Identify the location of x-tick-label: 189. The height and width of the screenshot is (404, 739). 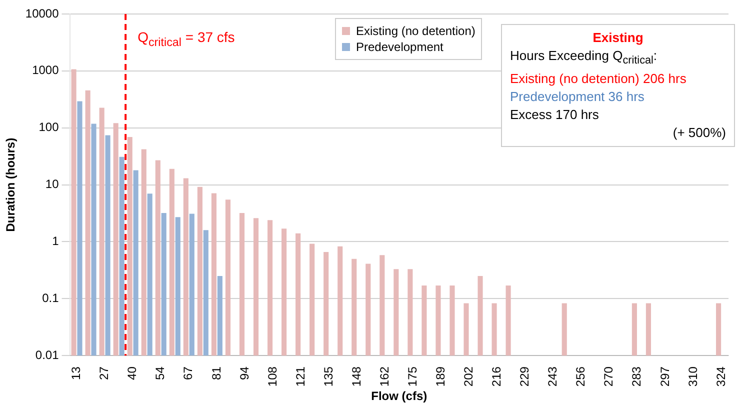
(441, 376).